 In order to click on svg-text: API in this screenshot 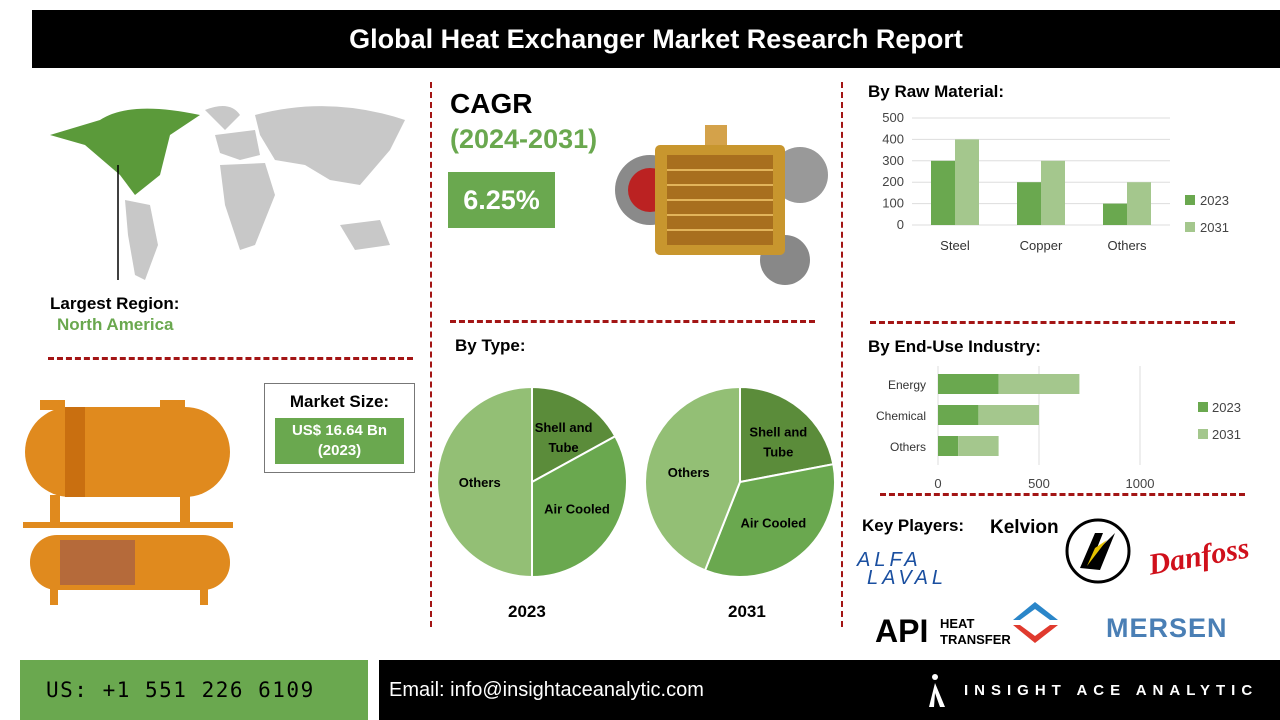, I will do `click(901, 631)`.